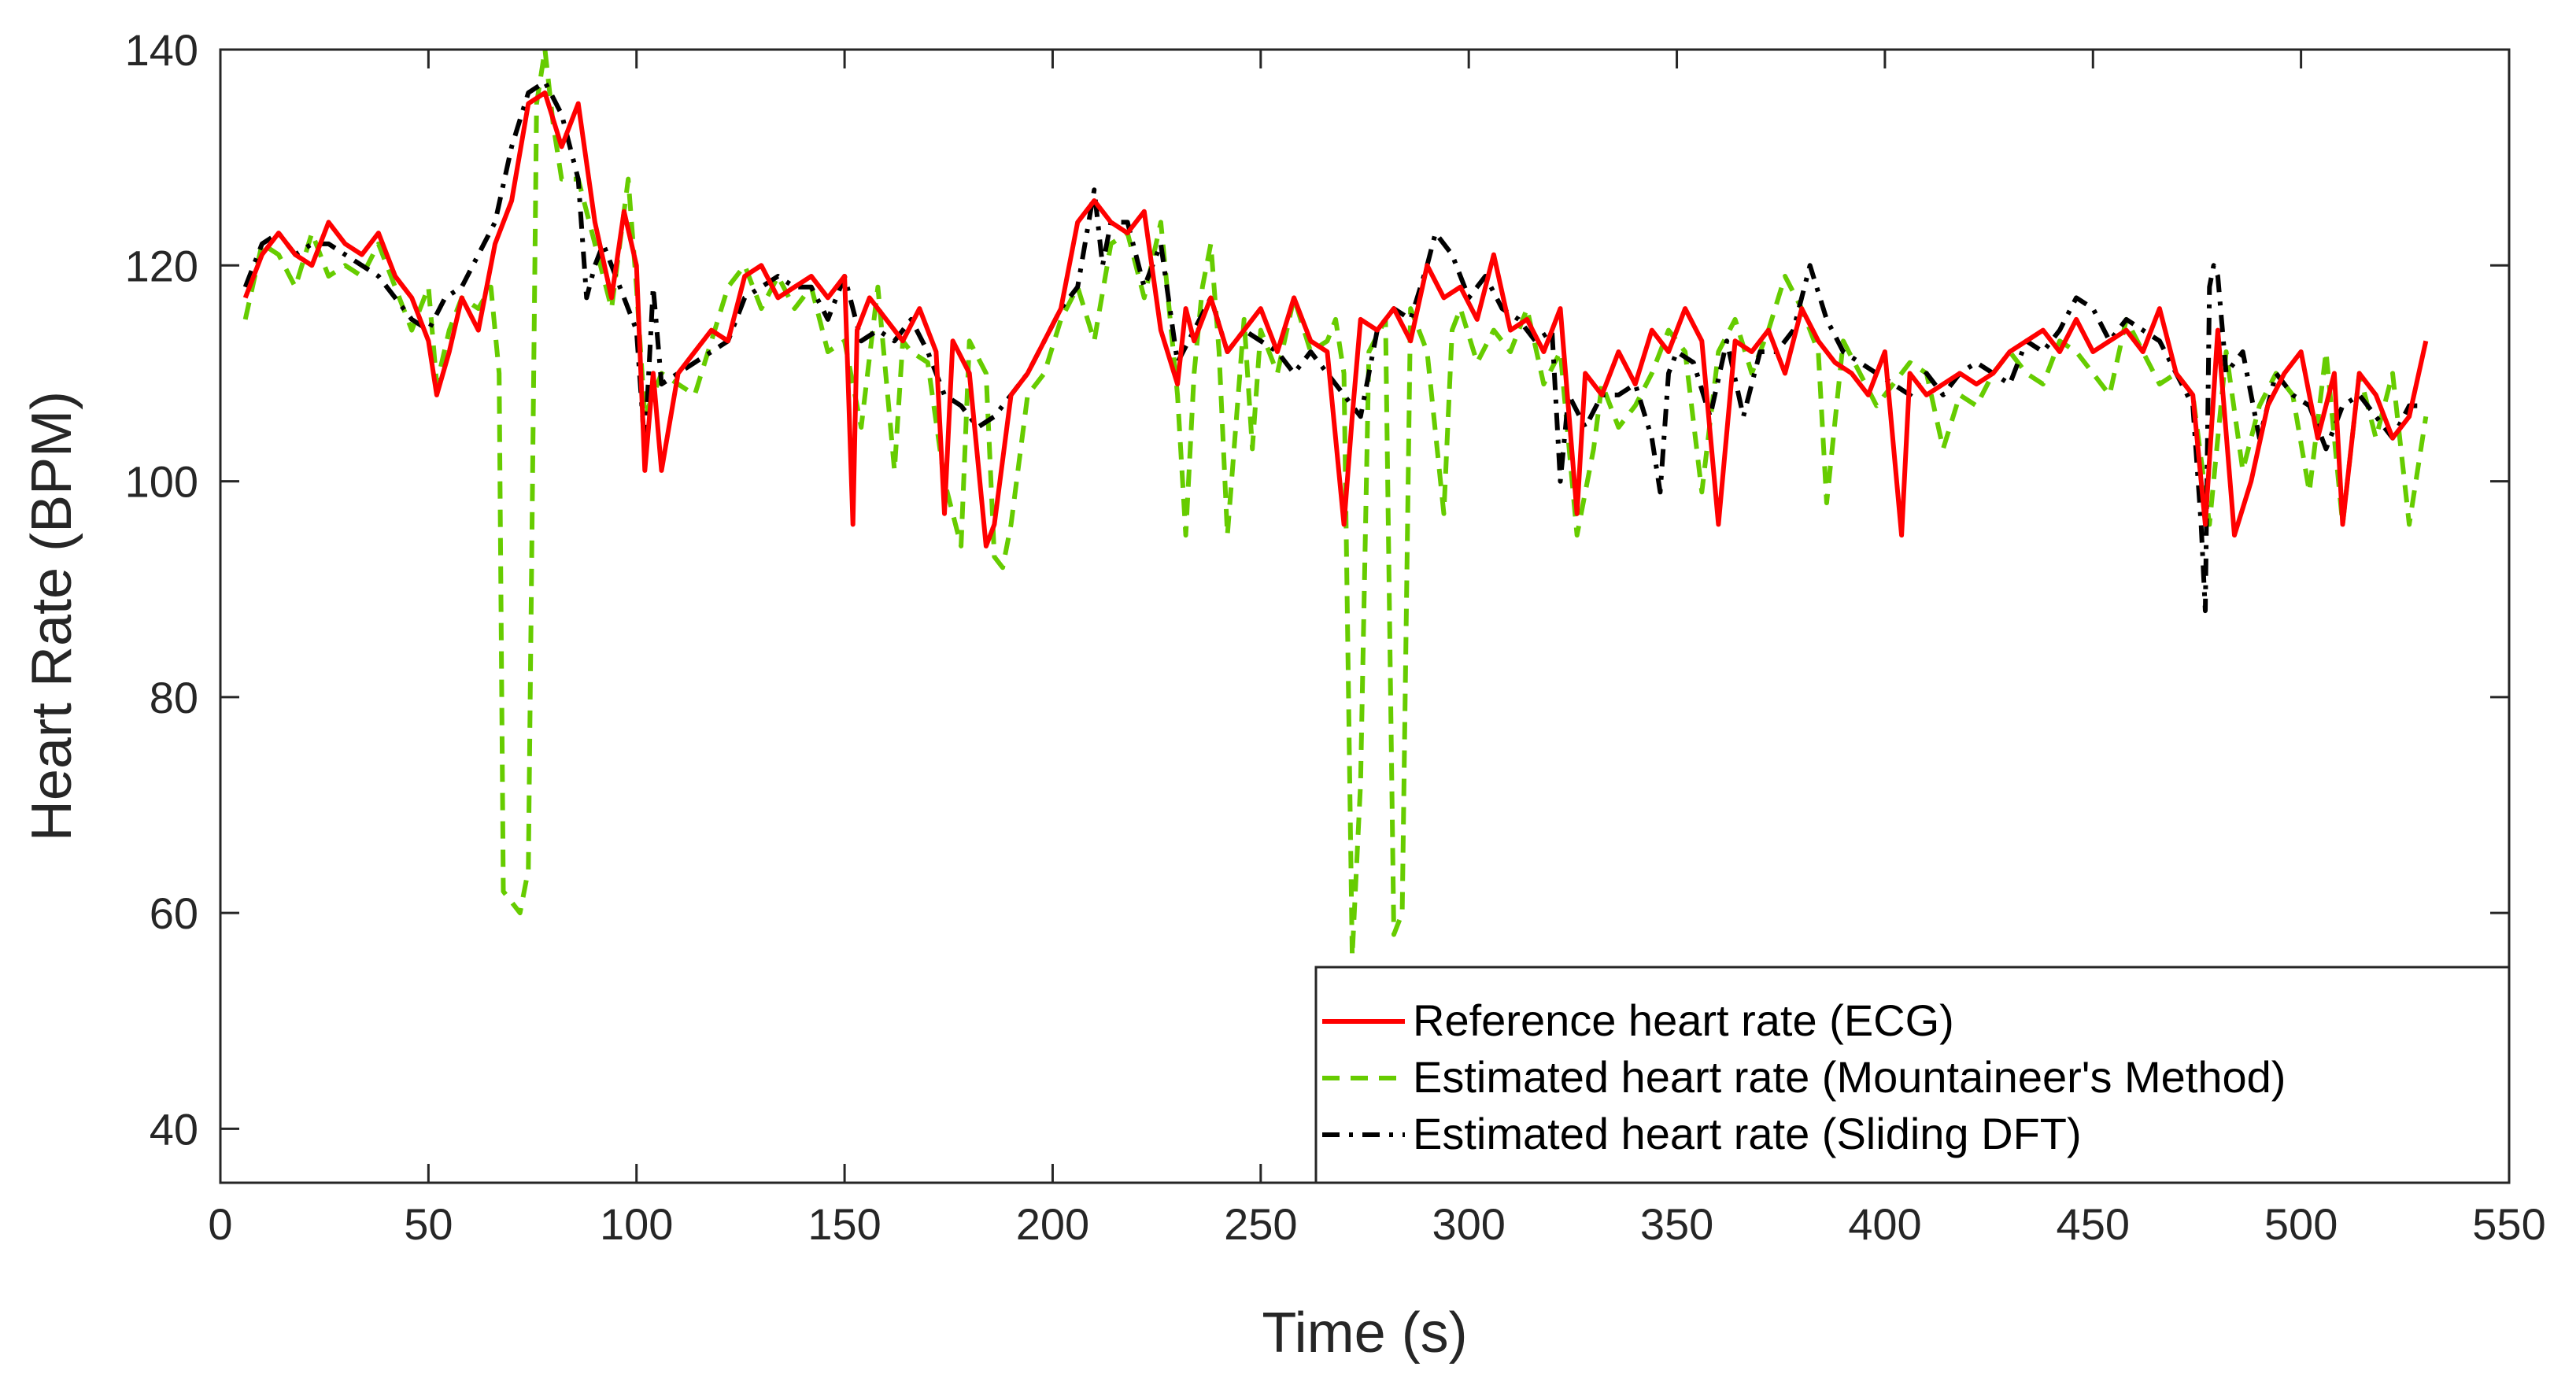 The height and width of the screenshot is (1385, 2576). Describe the element at coordinates (1683, 1020) in the screenshot. I see `legend-label-1: Reference heart rate (ECG)` at that location.